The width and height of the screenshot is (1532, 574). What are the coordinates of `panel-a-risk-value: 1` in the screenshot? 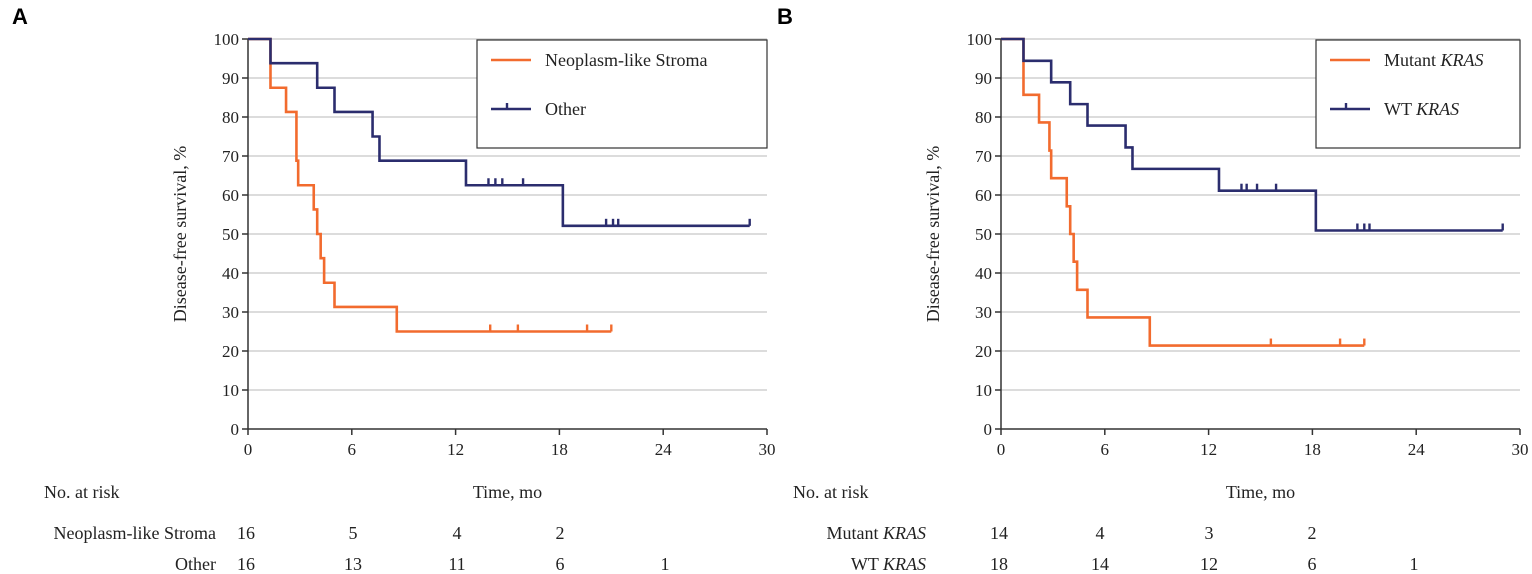 It's located at (665, 564).